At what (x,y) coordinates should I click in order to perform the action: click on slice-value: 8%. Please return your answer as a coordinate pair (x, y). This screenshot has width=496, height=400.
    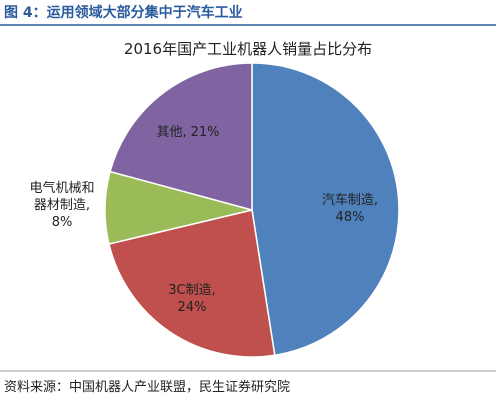
    Looking at the image, I should click on (62, 222).